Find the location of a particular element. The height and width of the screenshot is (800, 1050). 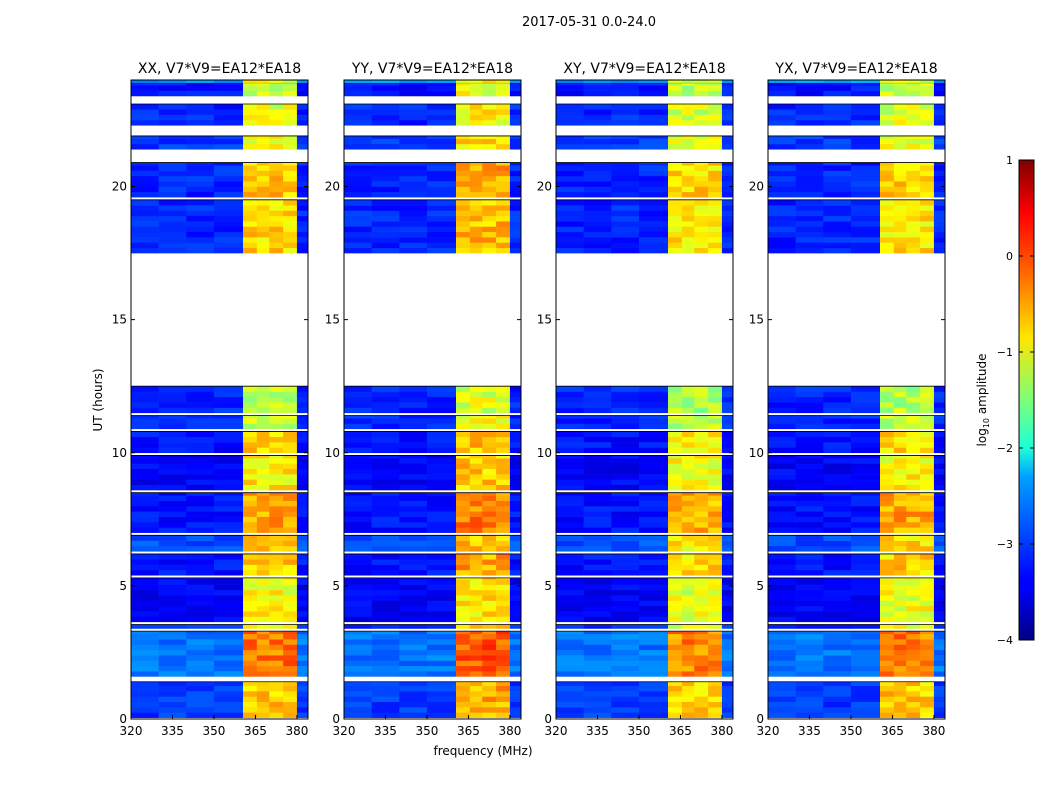

panel-title: YX, V7*V9=EA12*EA18 is located at coordinates (855, 69).